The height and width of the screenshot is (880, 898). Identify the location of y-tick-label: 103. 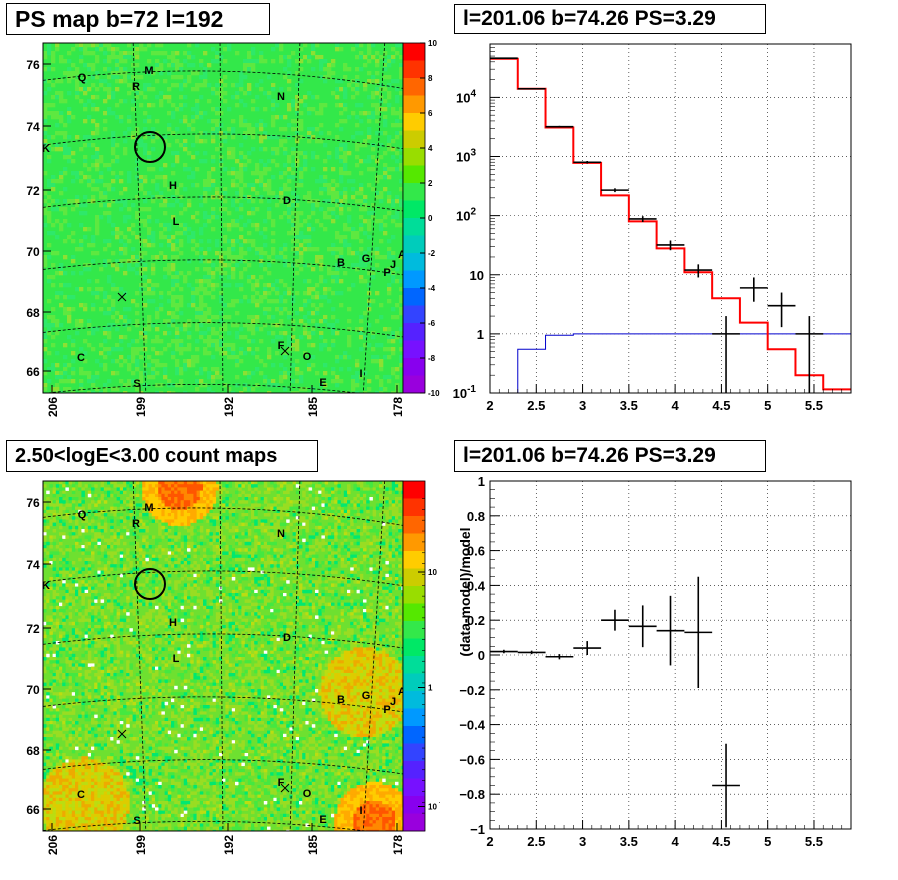
(466, 156).